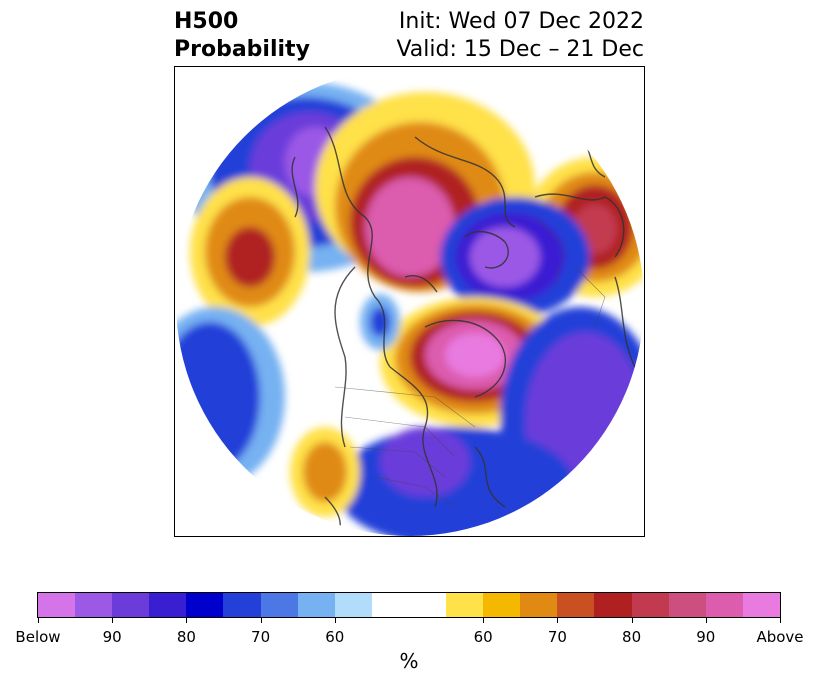 The width and height of the screenshot is (819, 686). I want to click on colorbar-unit: %, so click(409, 661).